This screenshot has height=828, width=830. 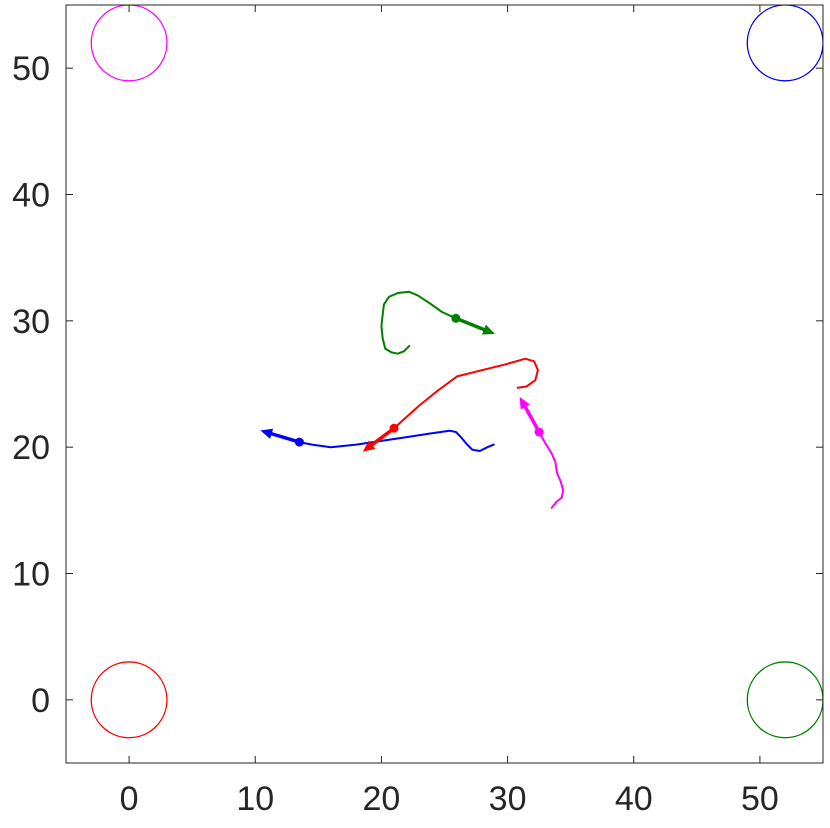 What do you see at coordinates (634, 799) in the screenshot?
I see `x-tick-label: 40` at bounding box center [634, 799].